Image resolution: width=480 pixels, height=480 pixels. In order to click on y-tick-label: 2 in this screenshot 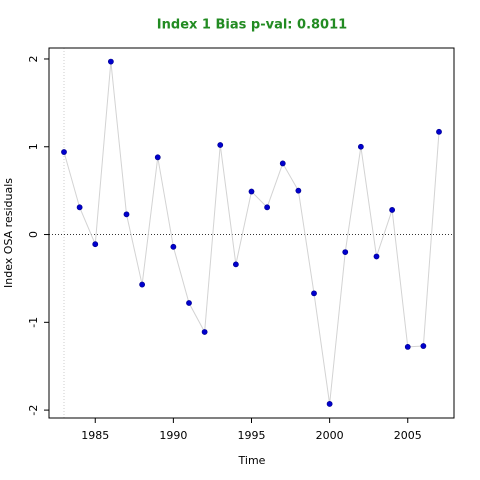, I will do `click(33, 58)`.